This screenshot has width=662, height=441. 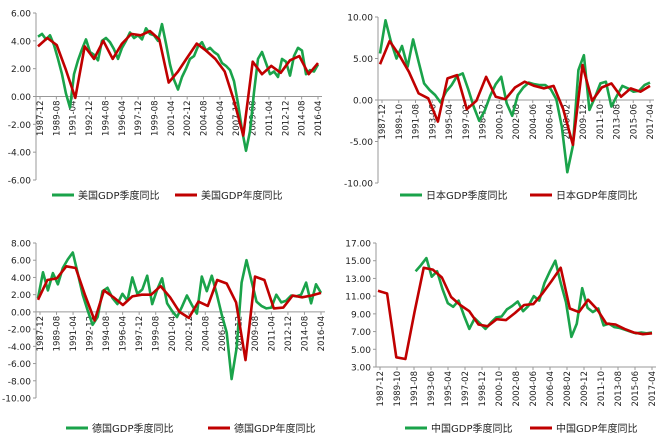 I want to click on x-tick-label: 1996-04, so click(x=124, y=334).